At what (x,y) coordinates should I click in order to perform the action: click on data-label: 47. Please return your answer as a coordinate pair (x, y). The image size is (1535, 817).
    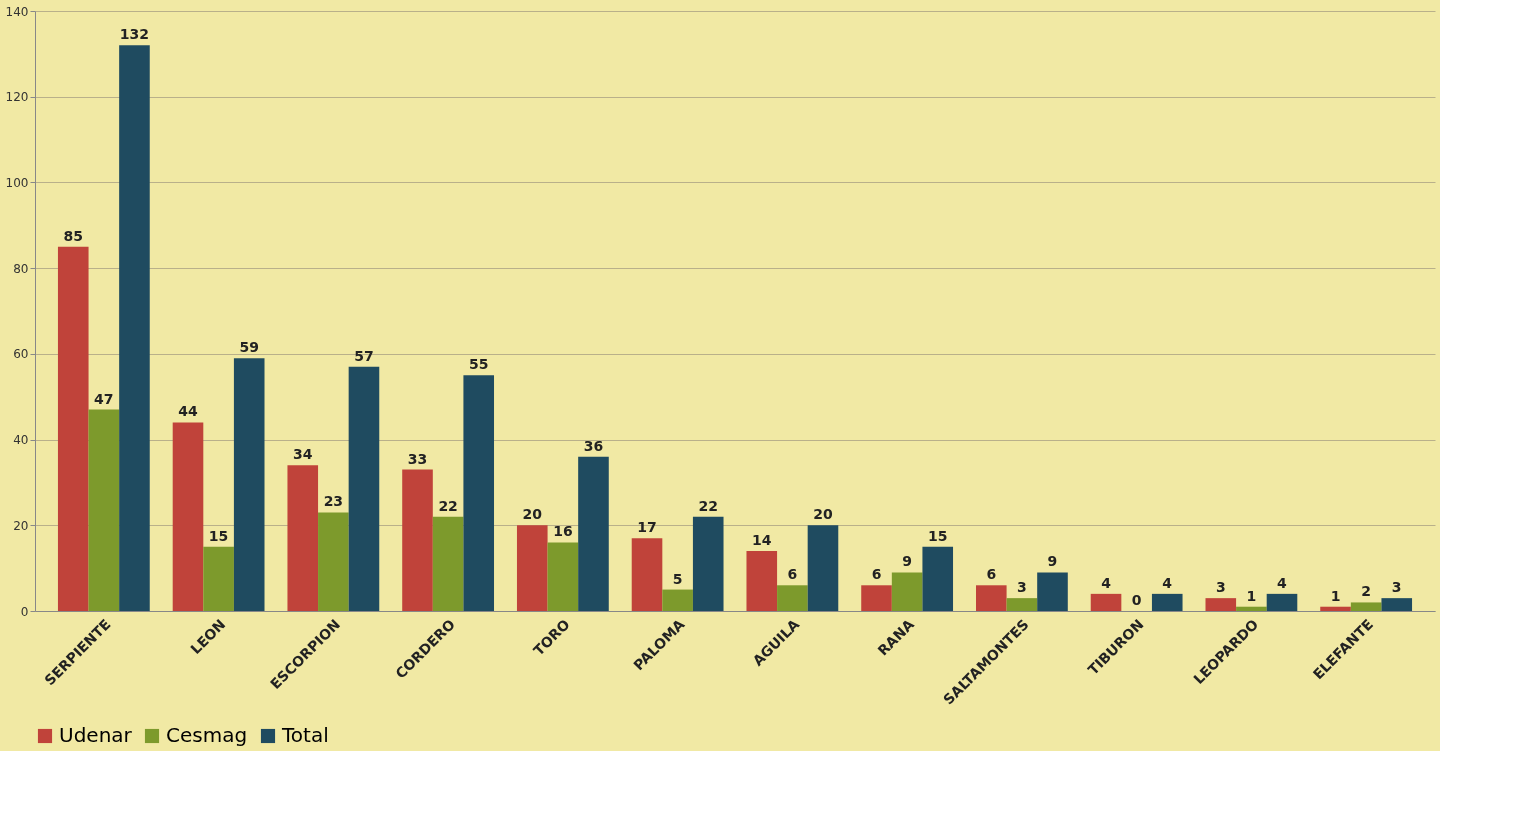
    Looking at the image, I should click on (104, 398).